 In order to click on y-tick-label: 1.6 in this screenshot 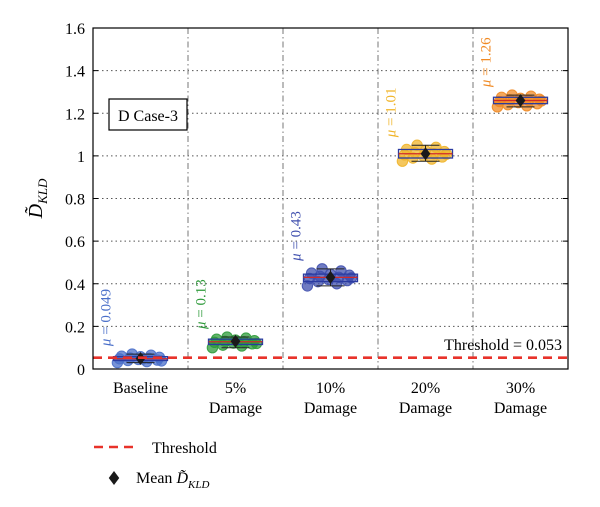, I will do `click(75, 29)`.